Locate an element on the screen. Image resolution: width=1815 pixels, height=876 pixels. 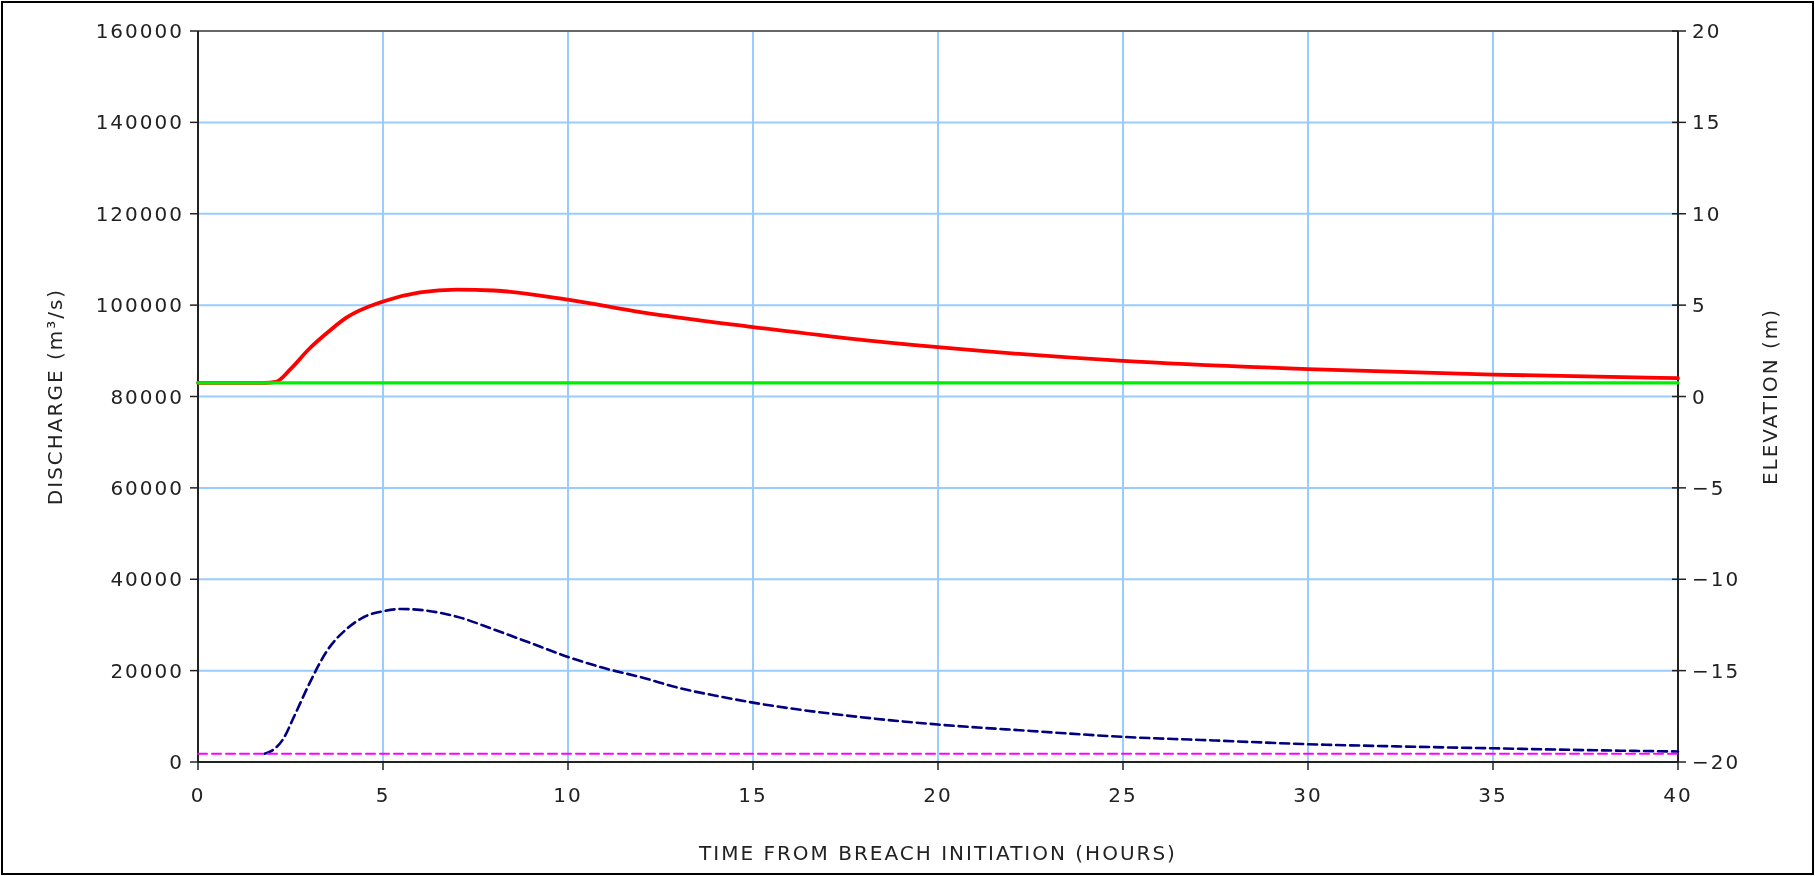
y2-tick-label: −20 is located at coordinates (1716, 762).